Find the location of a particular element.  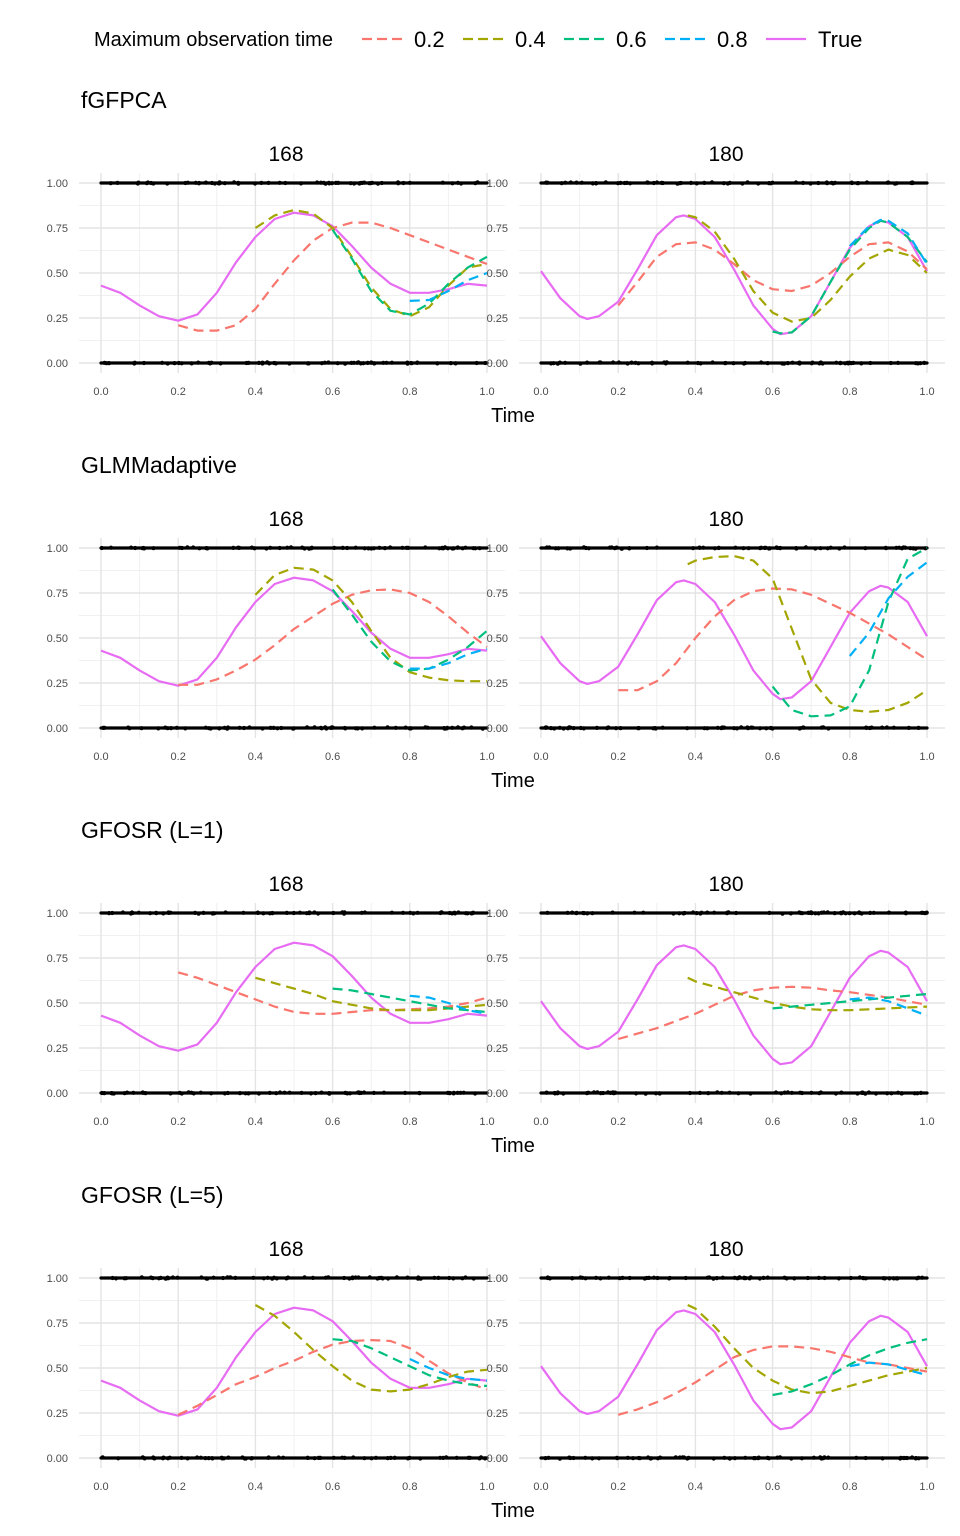

series-line-true is located at coordinates (294, 996).